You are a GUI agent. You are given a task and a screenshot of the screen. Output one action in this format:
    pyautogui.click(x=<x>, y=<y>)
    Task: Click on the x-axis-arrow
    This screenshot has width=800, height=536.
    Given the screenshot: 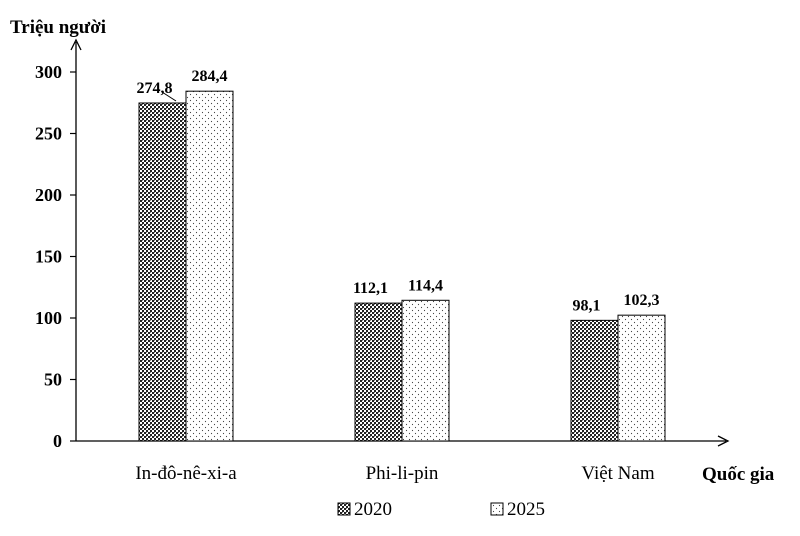 What is the action you would take?
    pyautogui.click(x=723, y=441)
    